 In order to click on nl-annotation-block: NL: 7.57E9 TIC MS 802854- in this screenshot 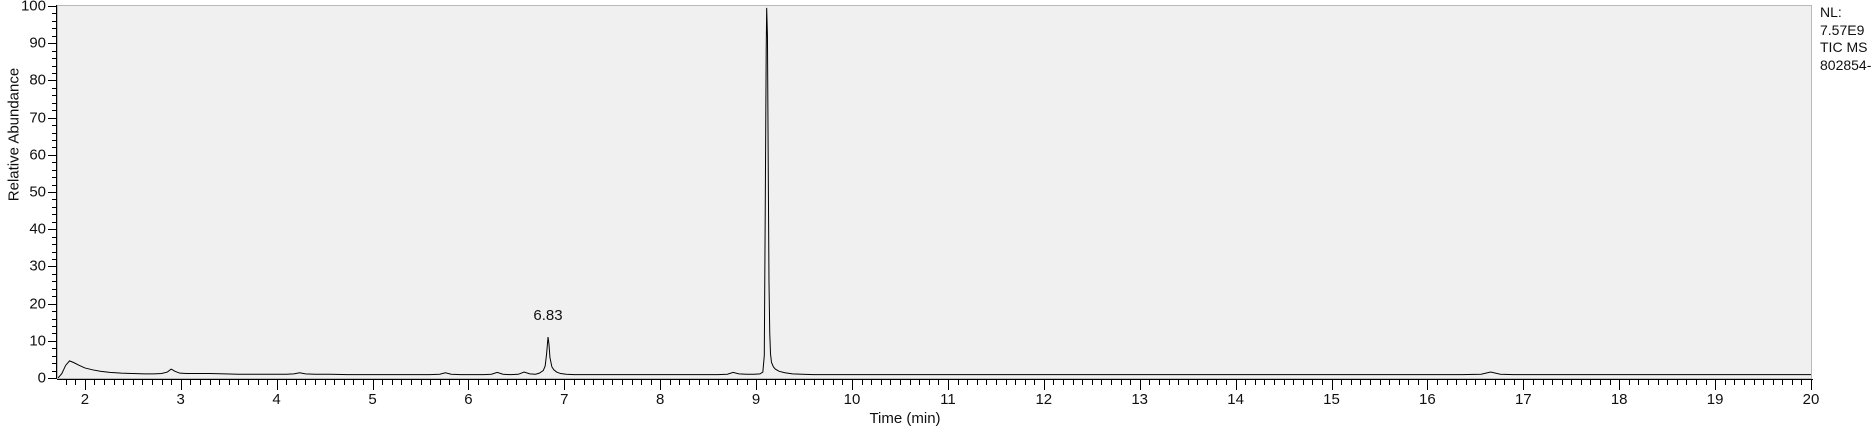, I will do `click(1845, 39)`.